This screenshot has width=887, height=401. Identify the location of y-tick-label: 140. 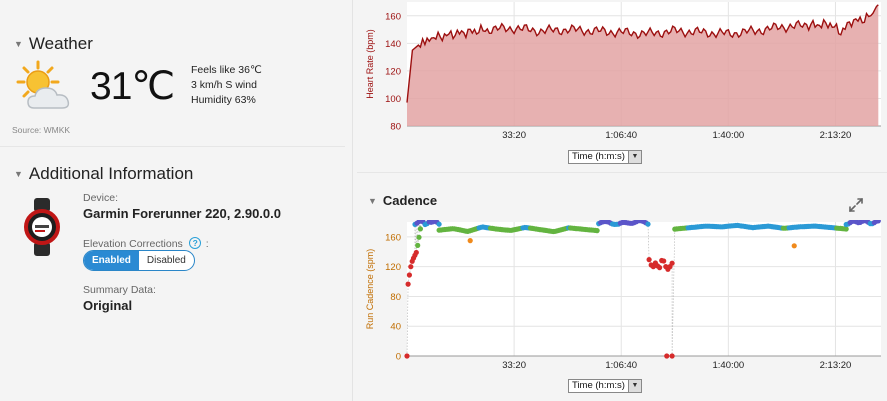
(393, 44).